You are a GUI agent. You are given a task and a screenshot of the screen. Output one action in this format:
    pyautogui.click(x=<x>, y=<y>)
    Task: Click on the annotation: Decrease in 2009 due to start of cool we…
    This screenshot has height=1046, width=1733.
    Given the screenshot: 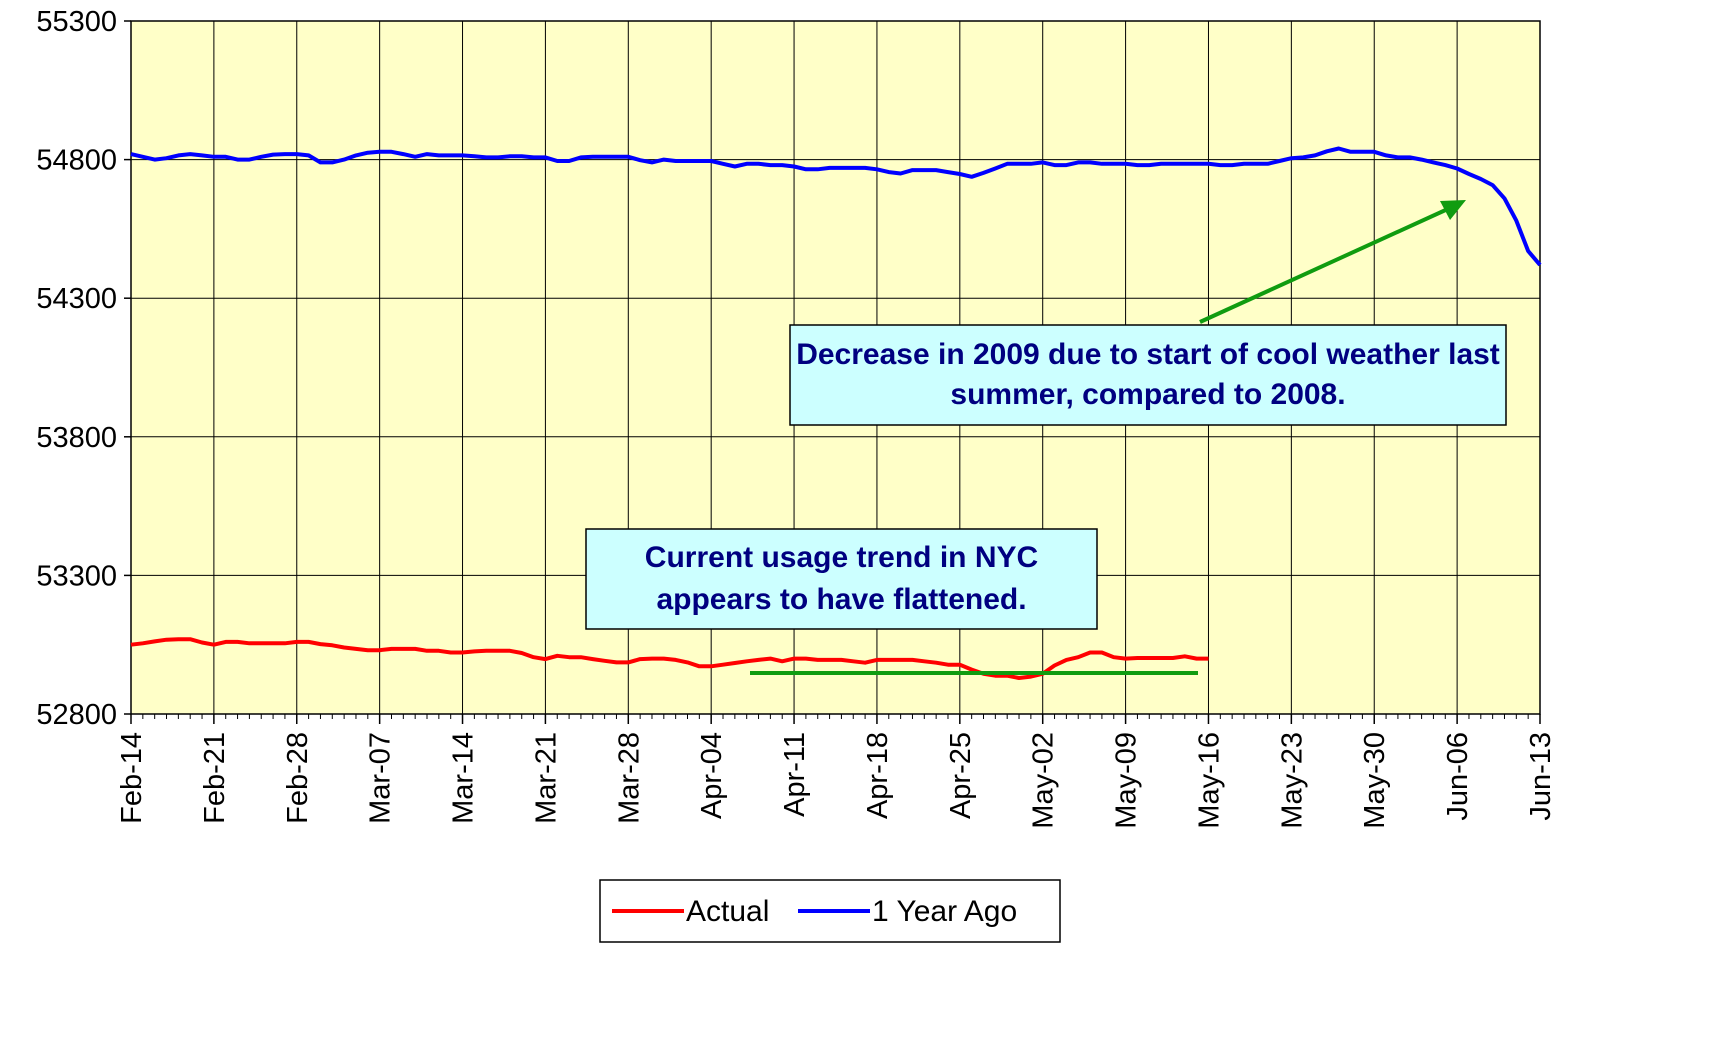 What is the action you would take?
    pyautogui.click(x=1148, y=374)
    